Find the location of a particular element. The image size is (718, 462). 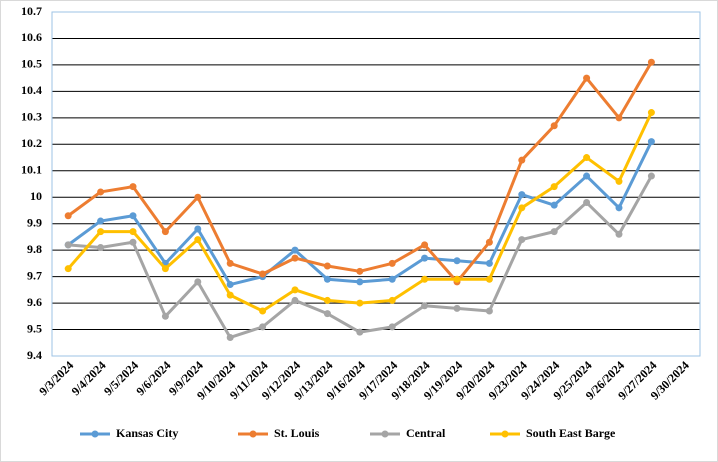

y-tick-label: 10 is located at coordinates (36, 196).